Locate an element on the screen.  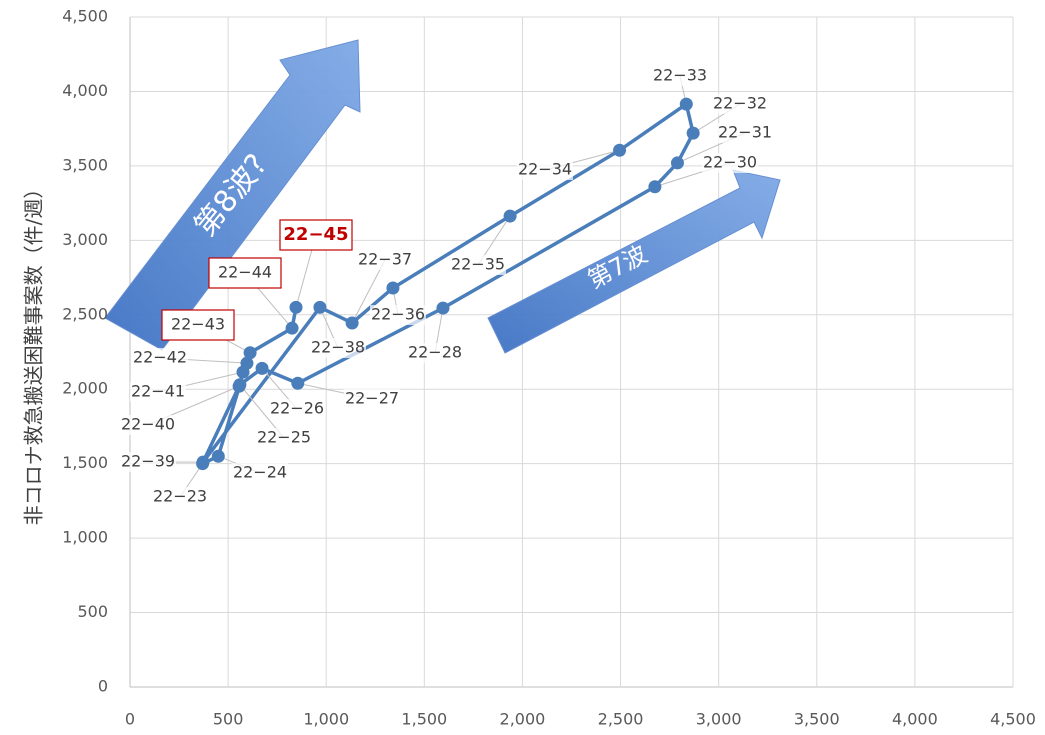
x-tick-label: 0 is located at coordinates (130, 719).